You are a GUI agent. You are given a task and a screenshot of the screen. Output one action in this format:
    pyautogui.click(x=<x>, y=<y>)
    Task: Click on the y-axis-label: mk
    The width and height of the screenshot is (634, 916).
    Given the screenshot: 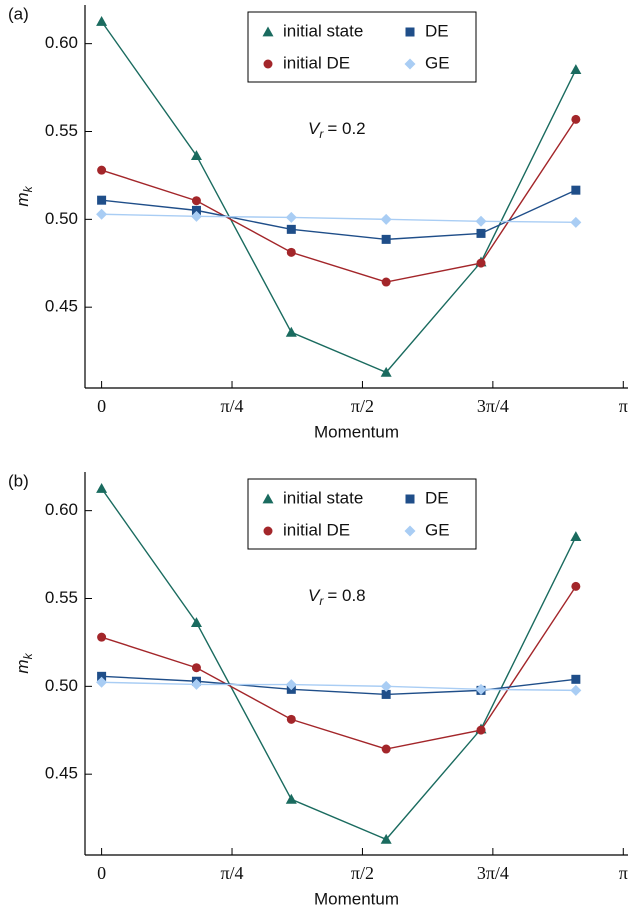 What is the action you would take?
    pyautogui.click(x=24, y=195)
    